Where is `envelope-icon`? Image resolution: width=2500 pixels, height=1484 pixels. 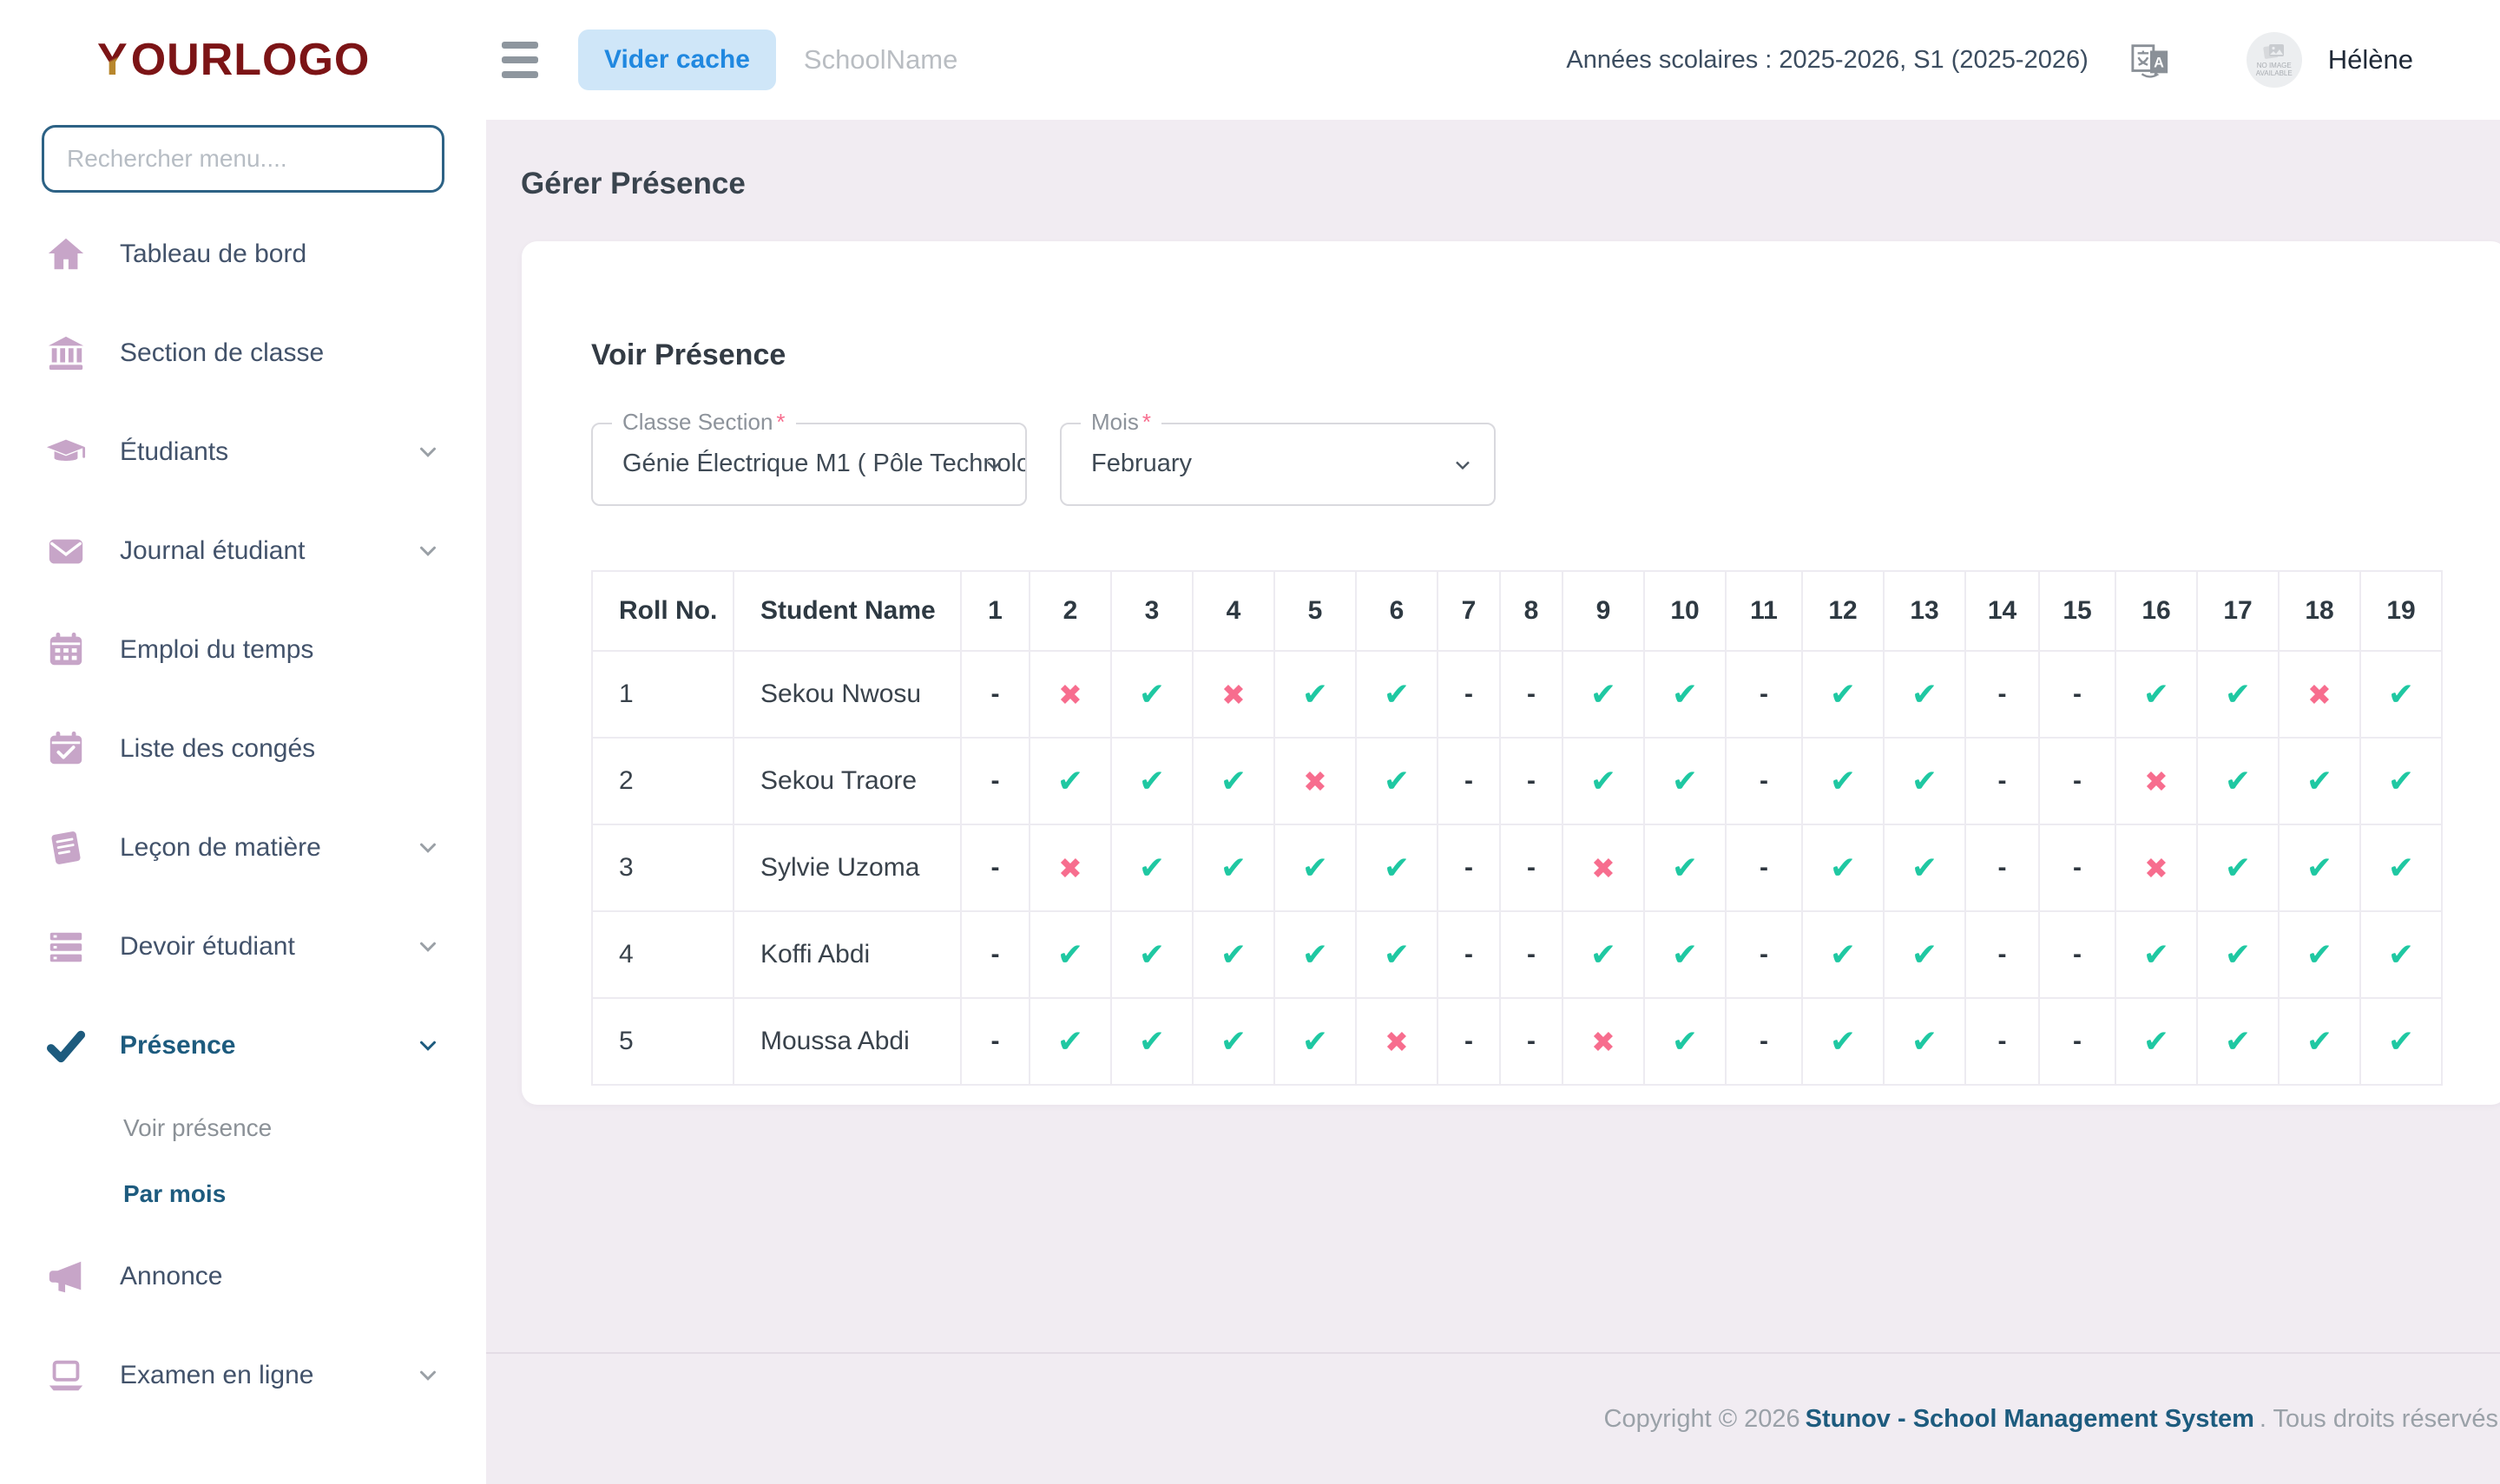
envelope-icon is located at coordinates (66, 551).